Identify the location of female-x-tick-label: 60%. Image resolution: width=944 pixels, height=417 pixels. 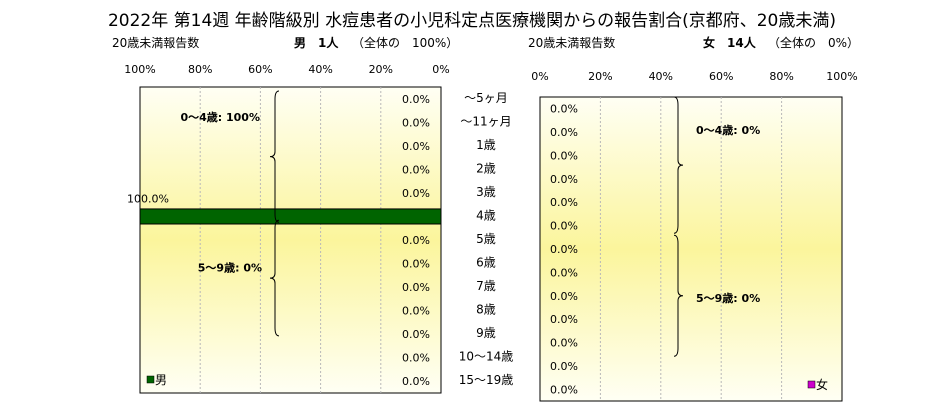
(721, 76).